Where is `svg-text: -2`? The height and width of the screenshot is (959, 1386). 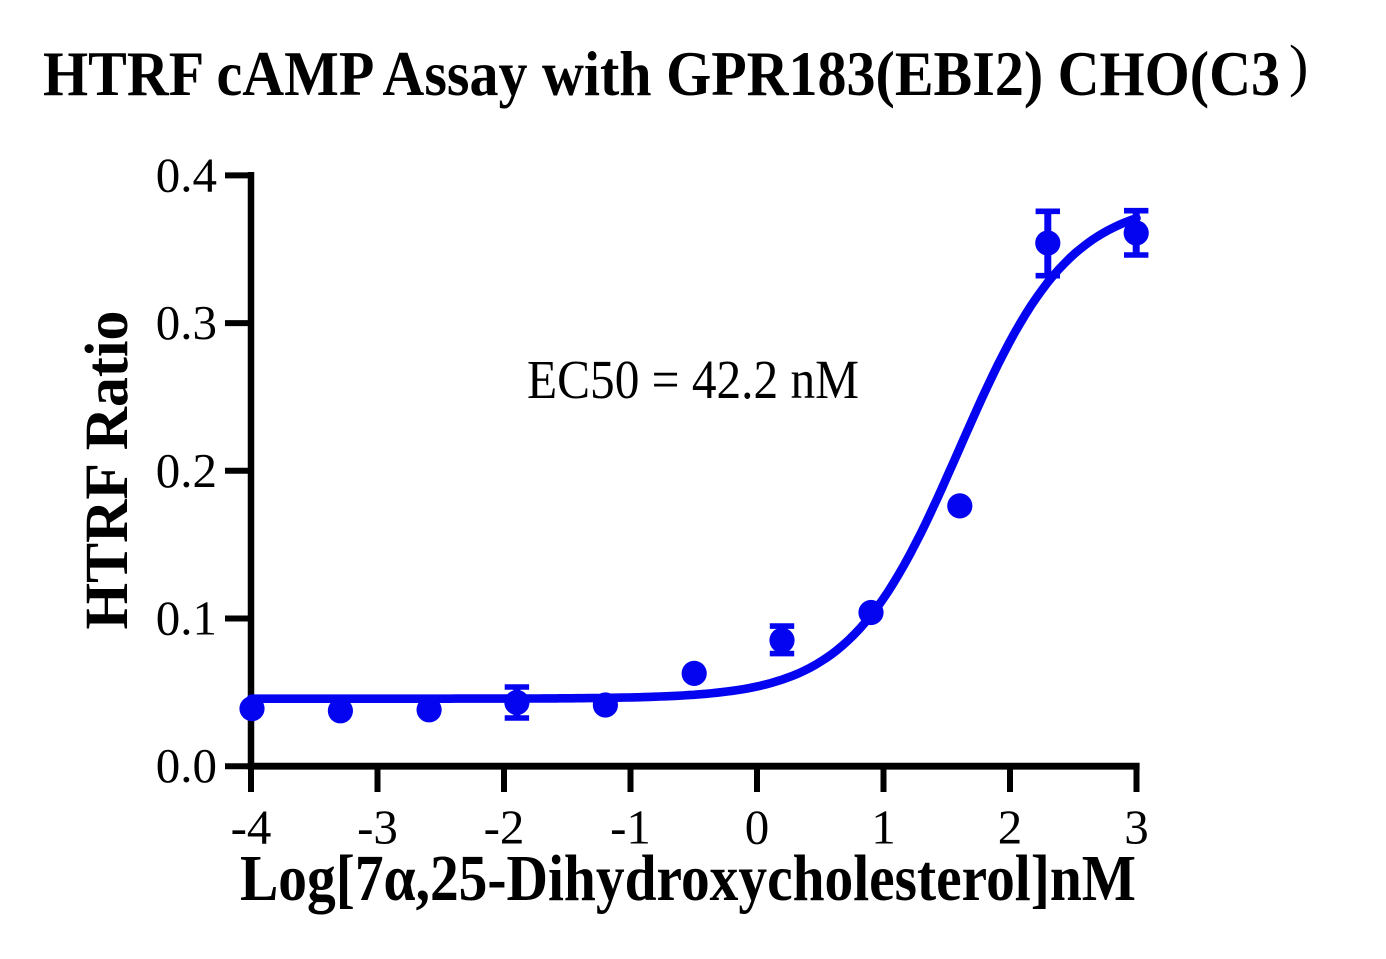 svg-text: -2 is located at coordinates (504, 827).